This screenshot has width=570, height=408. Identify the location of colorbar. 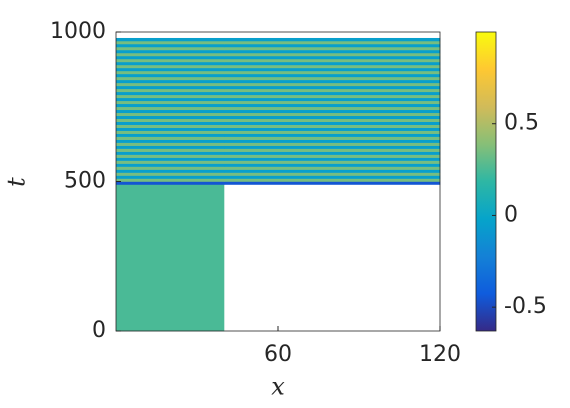
(486, 181).